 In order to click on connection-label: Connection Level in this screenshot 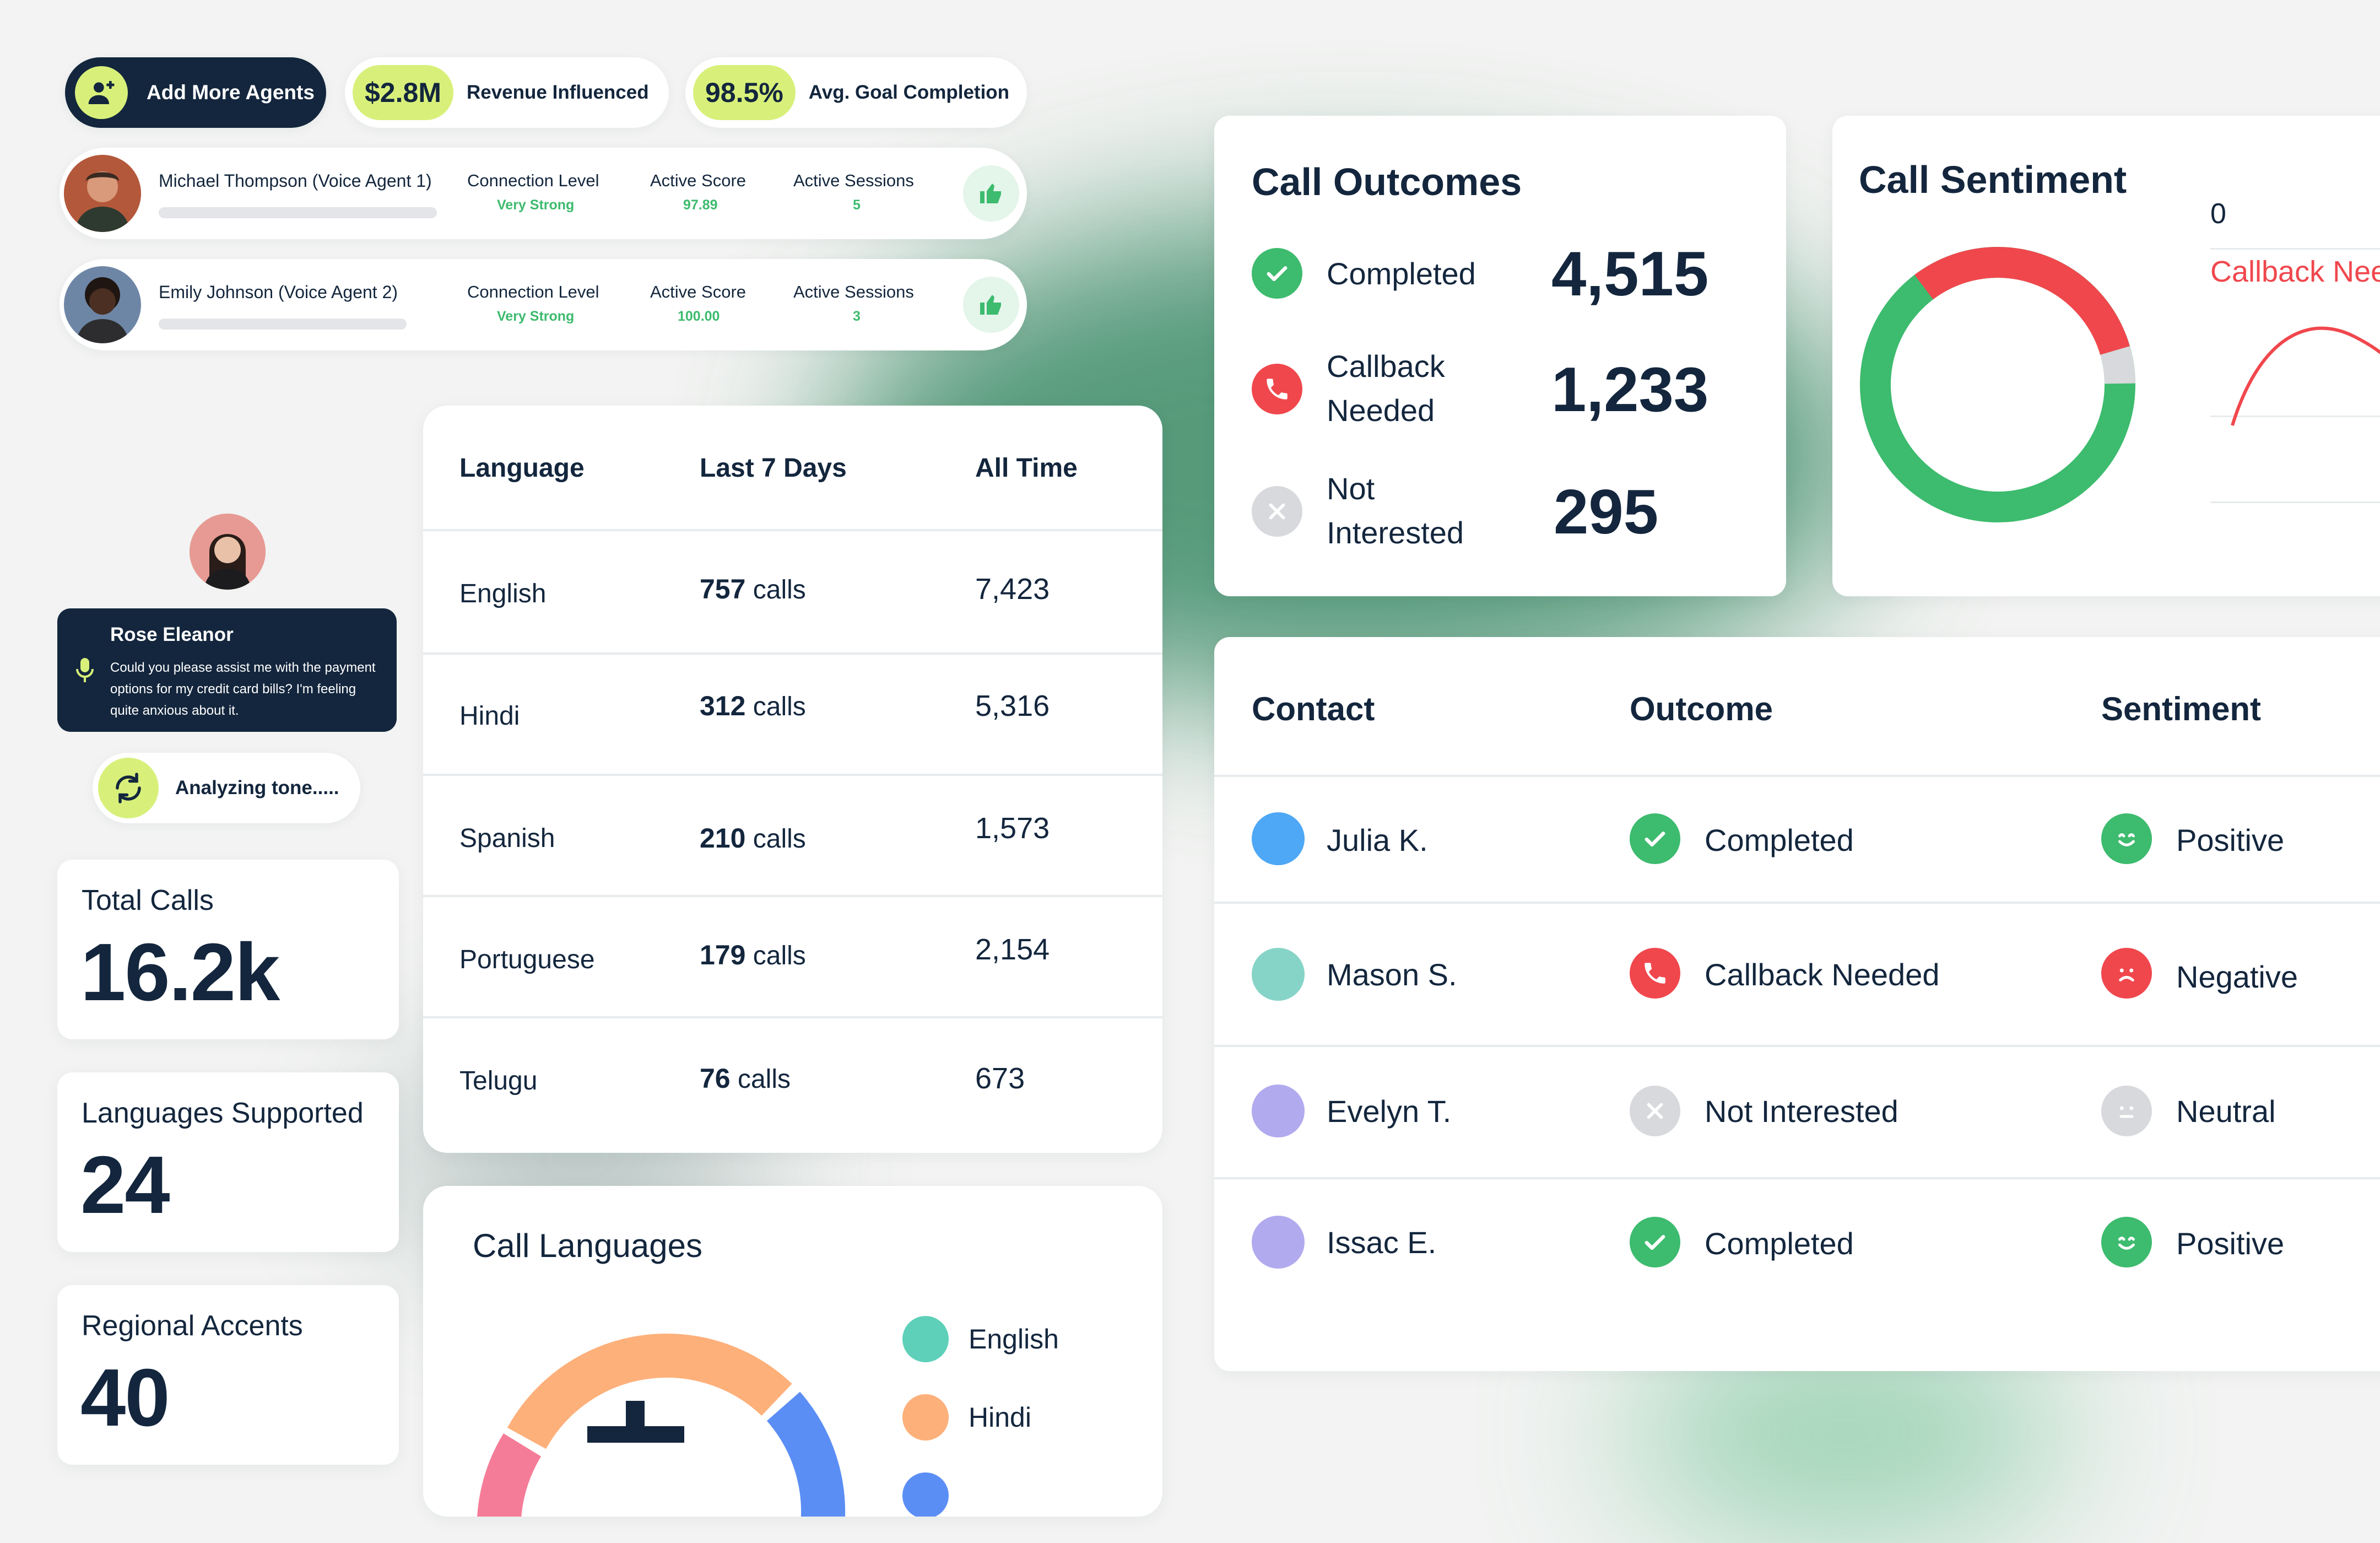, I will do `click(533, 180)`.